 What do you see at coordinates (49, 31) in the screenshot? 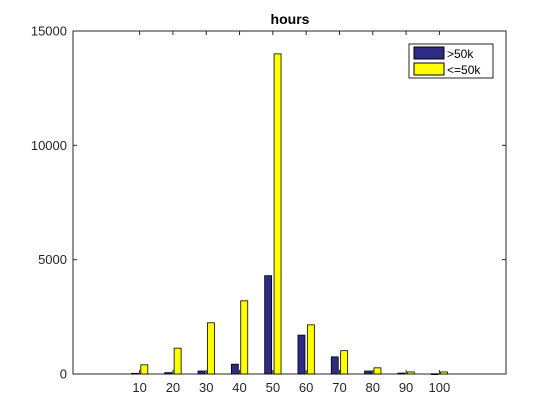
I see `y-tick-label: 15000` at bounding box center [49, 31].